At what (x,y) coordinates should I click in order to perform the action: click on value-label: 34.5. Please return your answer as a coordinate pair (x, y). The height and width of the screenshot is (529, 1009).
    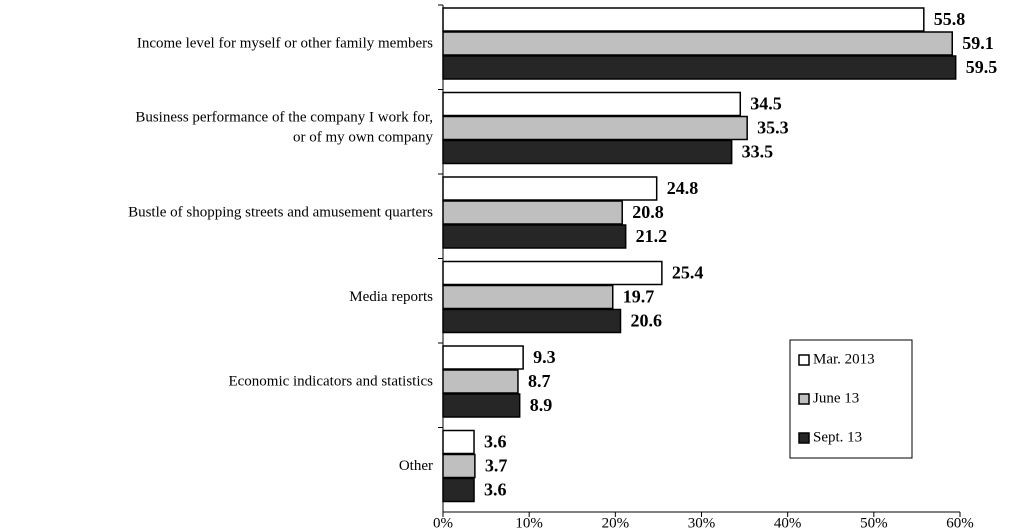
    Looking at the image, I should click on (766, 104).